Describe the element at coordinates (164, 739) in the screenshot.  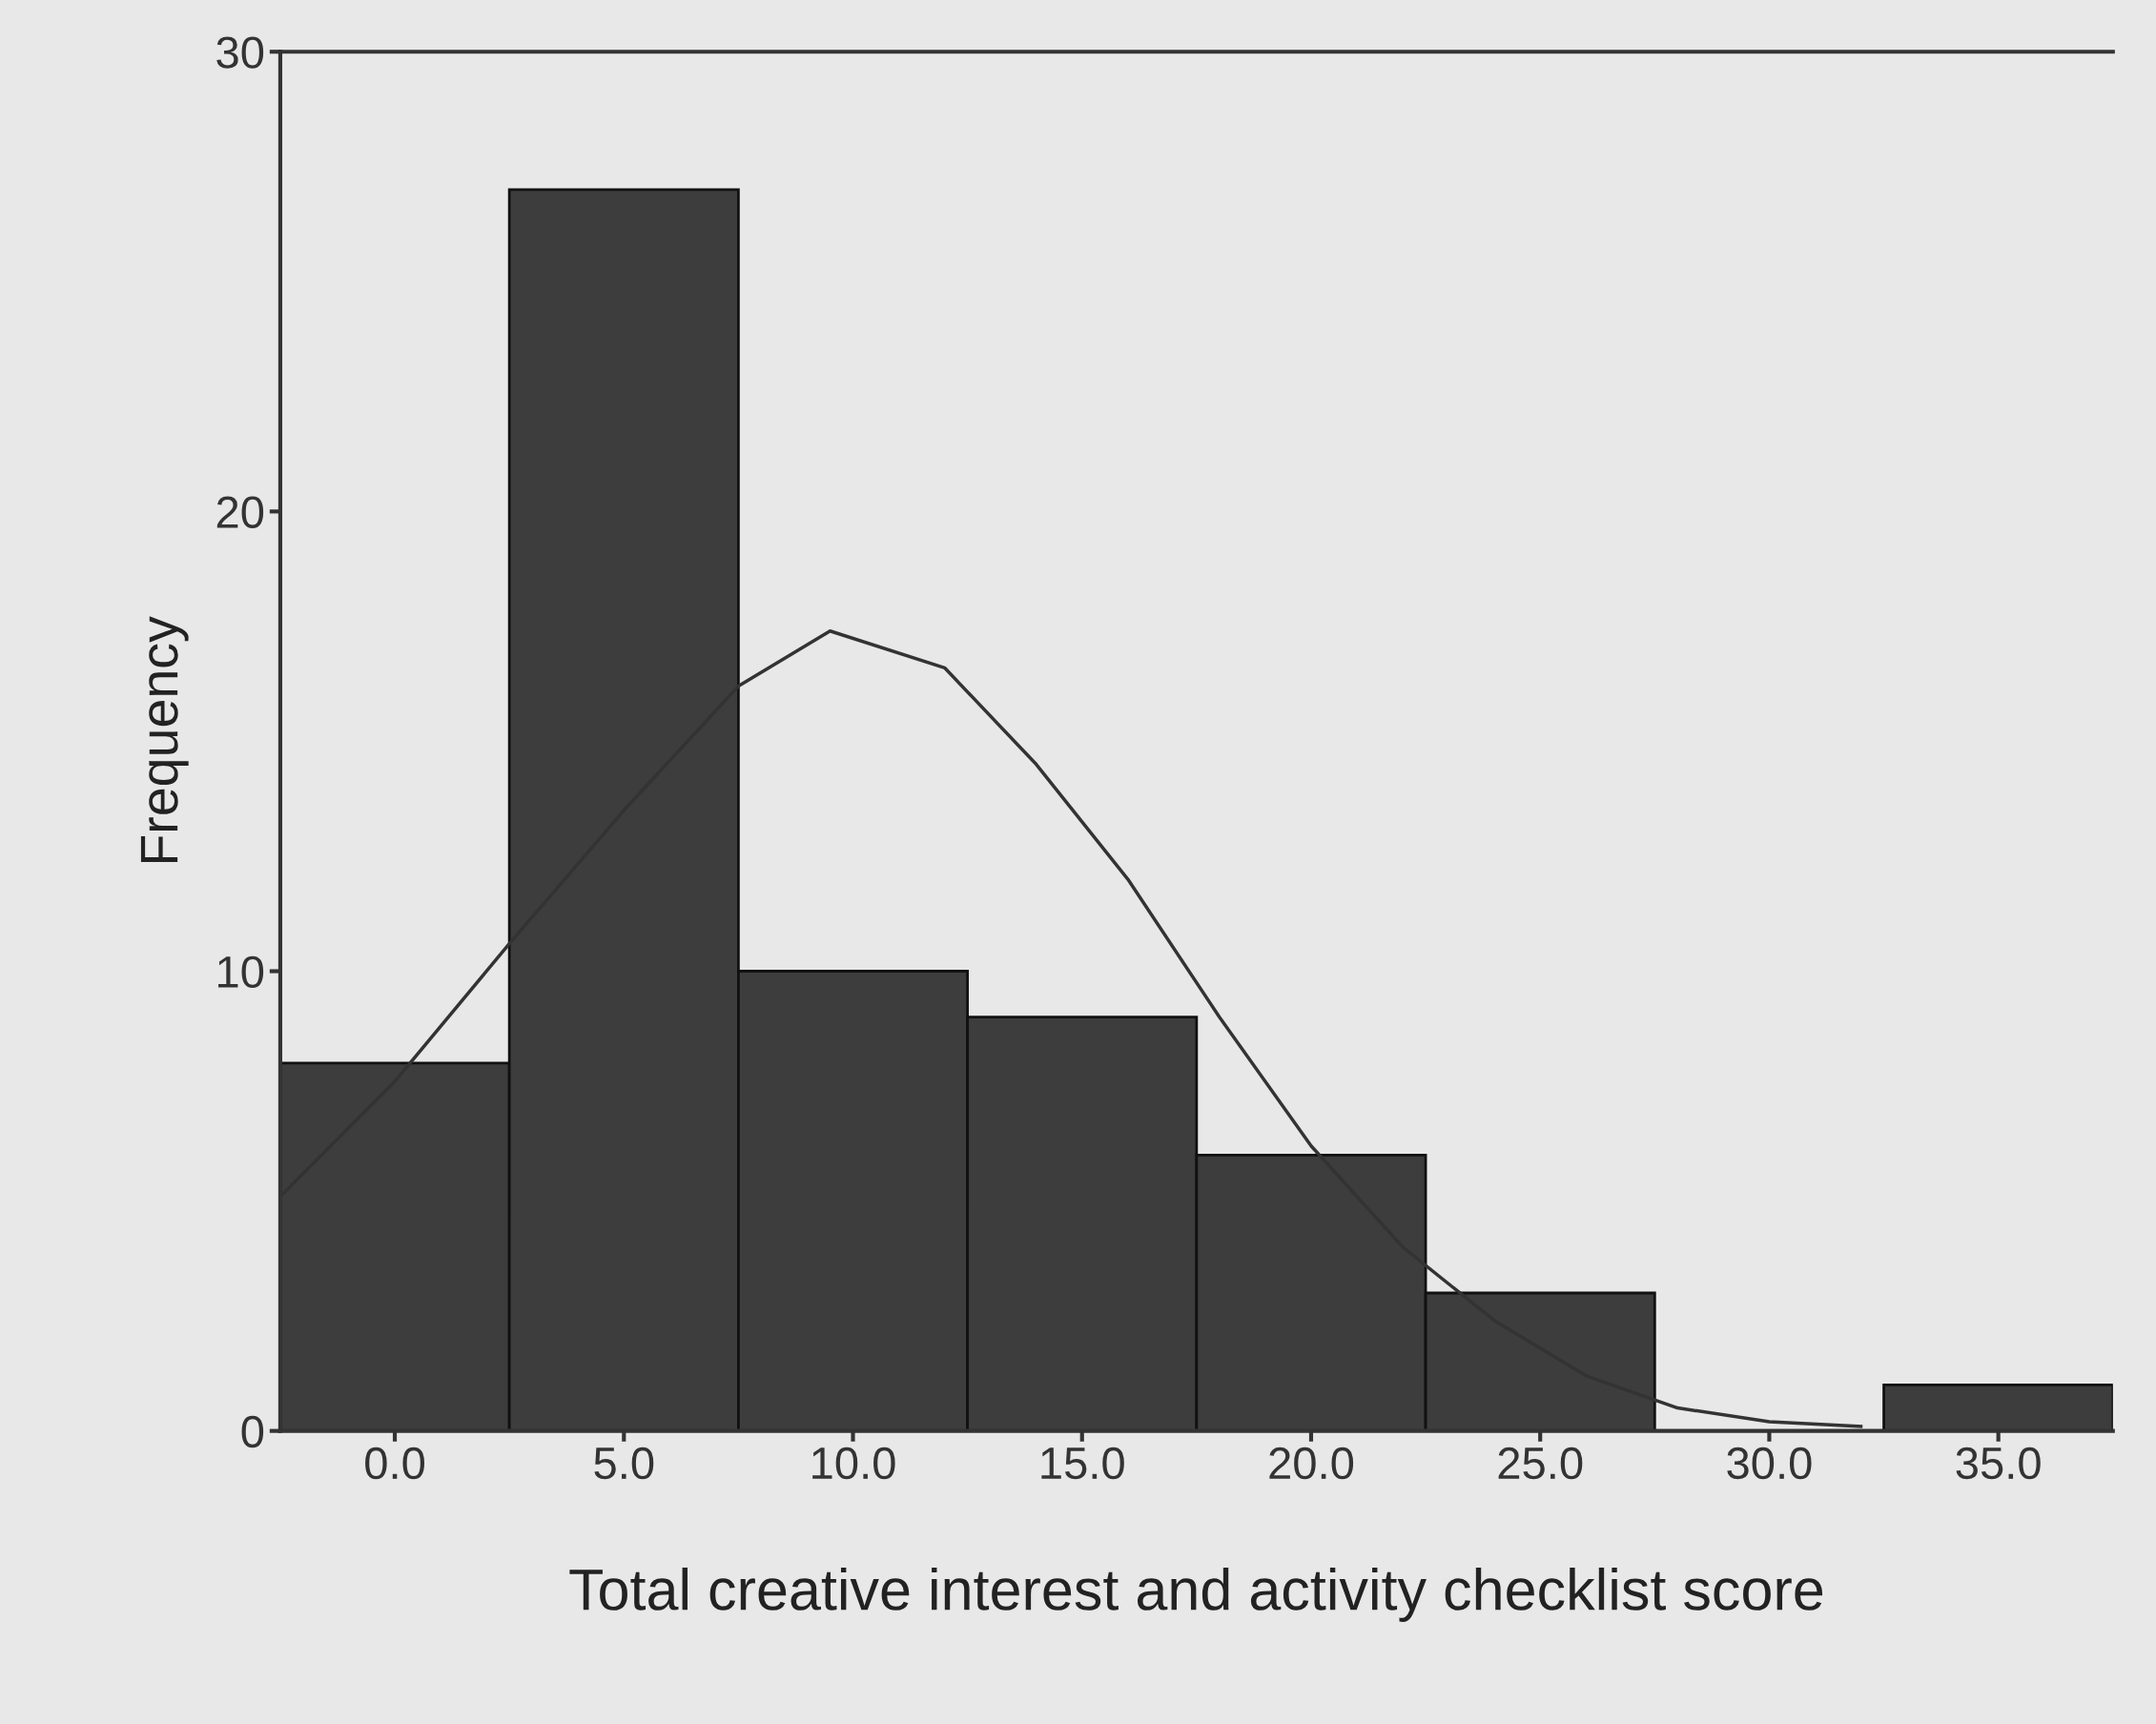
I see `y-axis-title: Frequency` at that location.